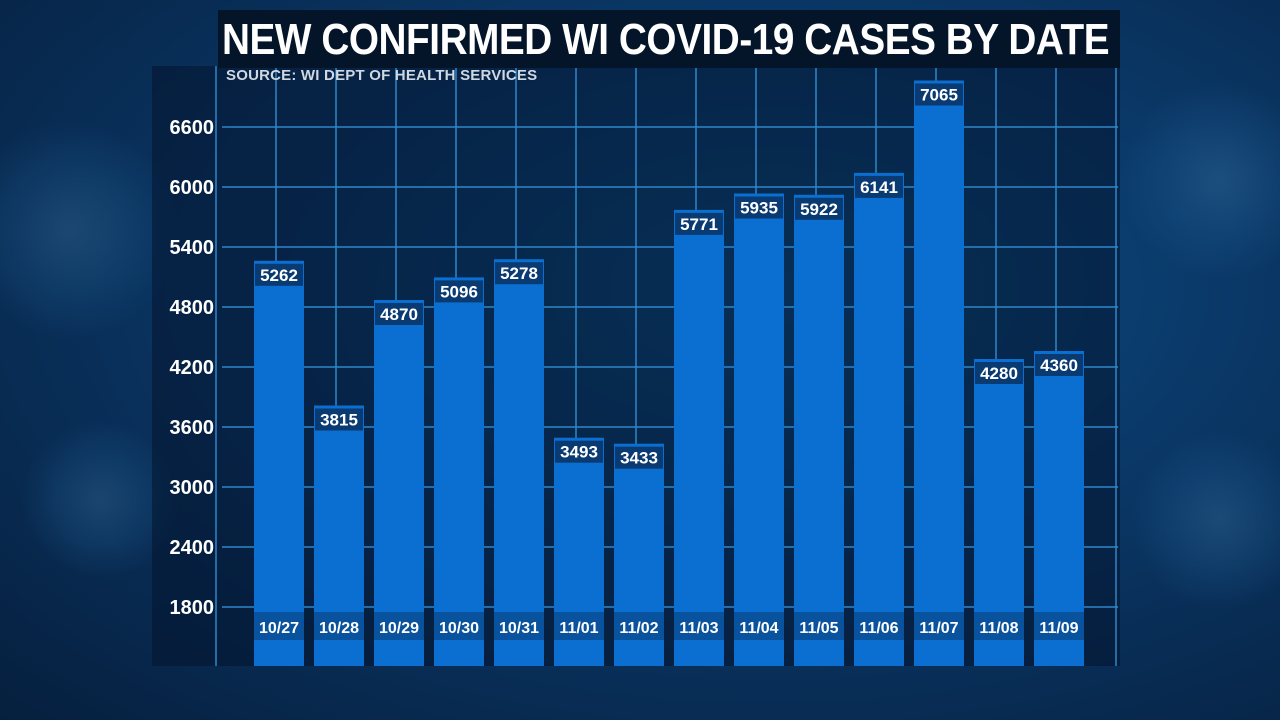 The height and width of the screenshot is (720, 1280). What do you see at coordinates (382, 75) in the screenshot?
I see `chart-source: SOURCE: WI DEPT OF HEALTH SERVICES` at bounding box center [382, 75].